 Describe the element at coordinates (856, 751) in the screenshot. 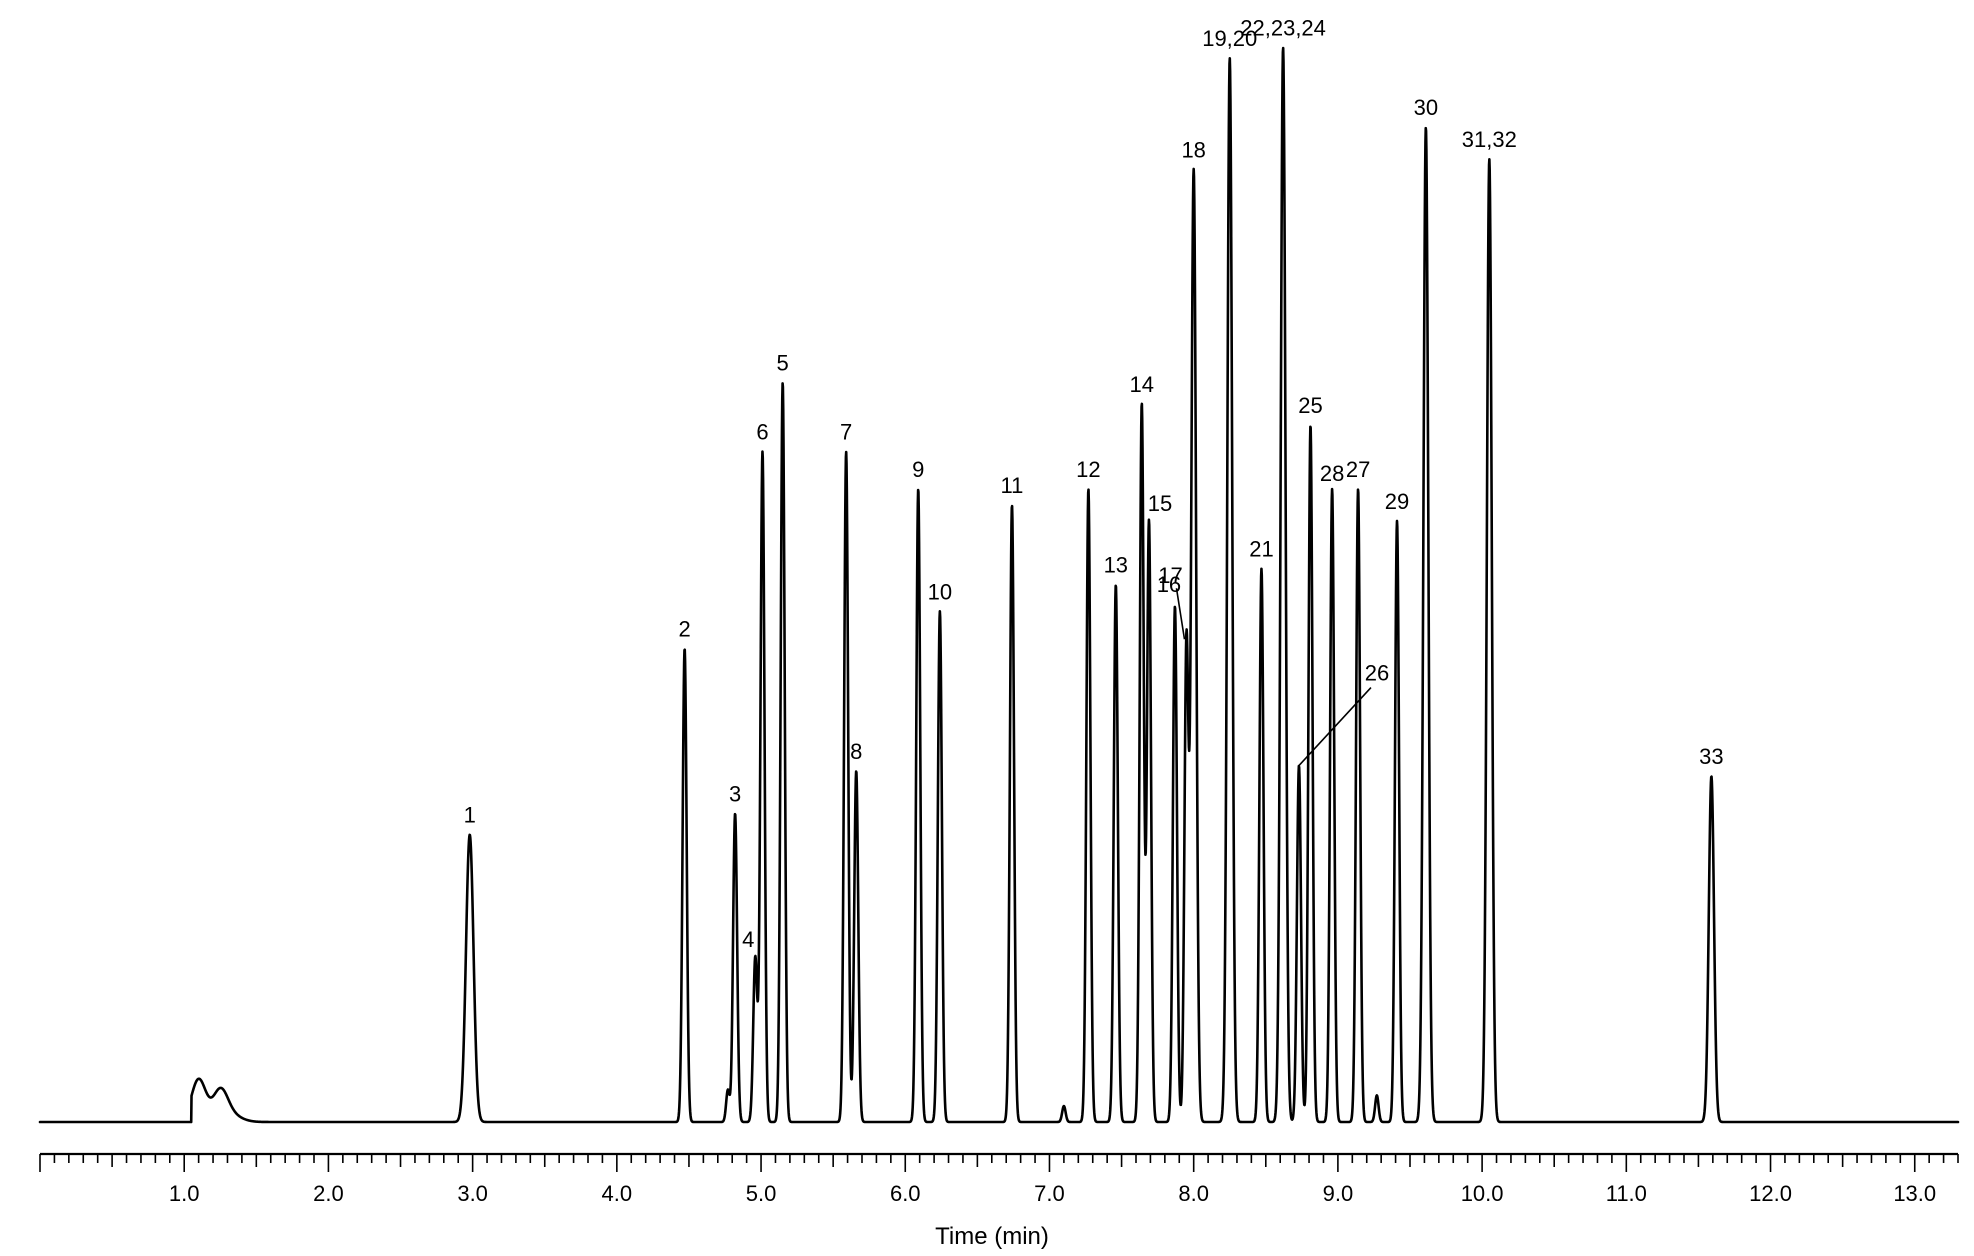

I see `peak-label: 8` at that location.